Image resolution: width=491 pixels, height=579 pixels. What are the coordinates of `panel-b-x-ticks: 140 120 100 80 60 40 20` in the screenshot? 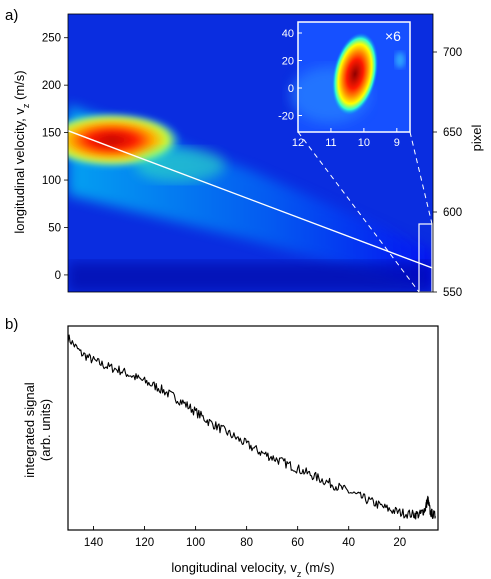 It's located at (245, 537).